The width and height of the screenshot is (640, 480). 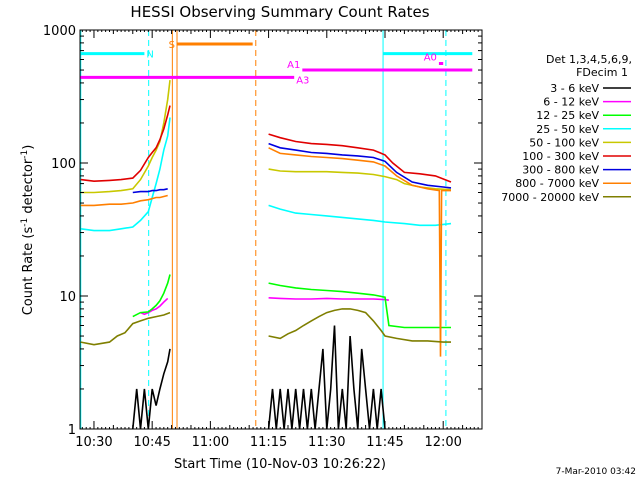 I want to click on y-tick-label: 1, so click(x=72, y=430).